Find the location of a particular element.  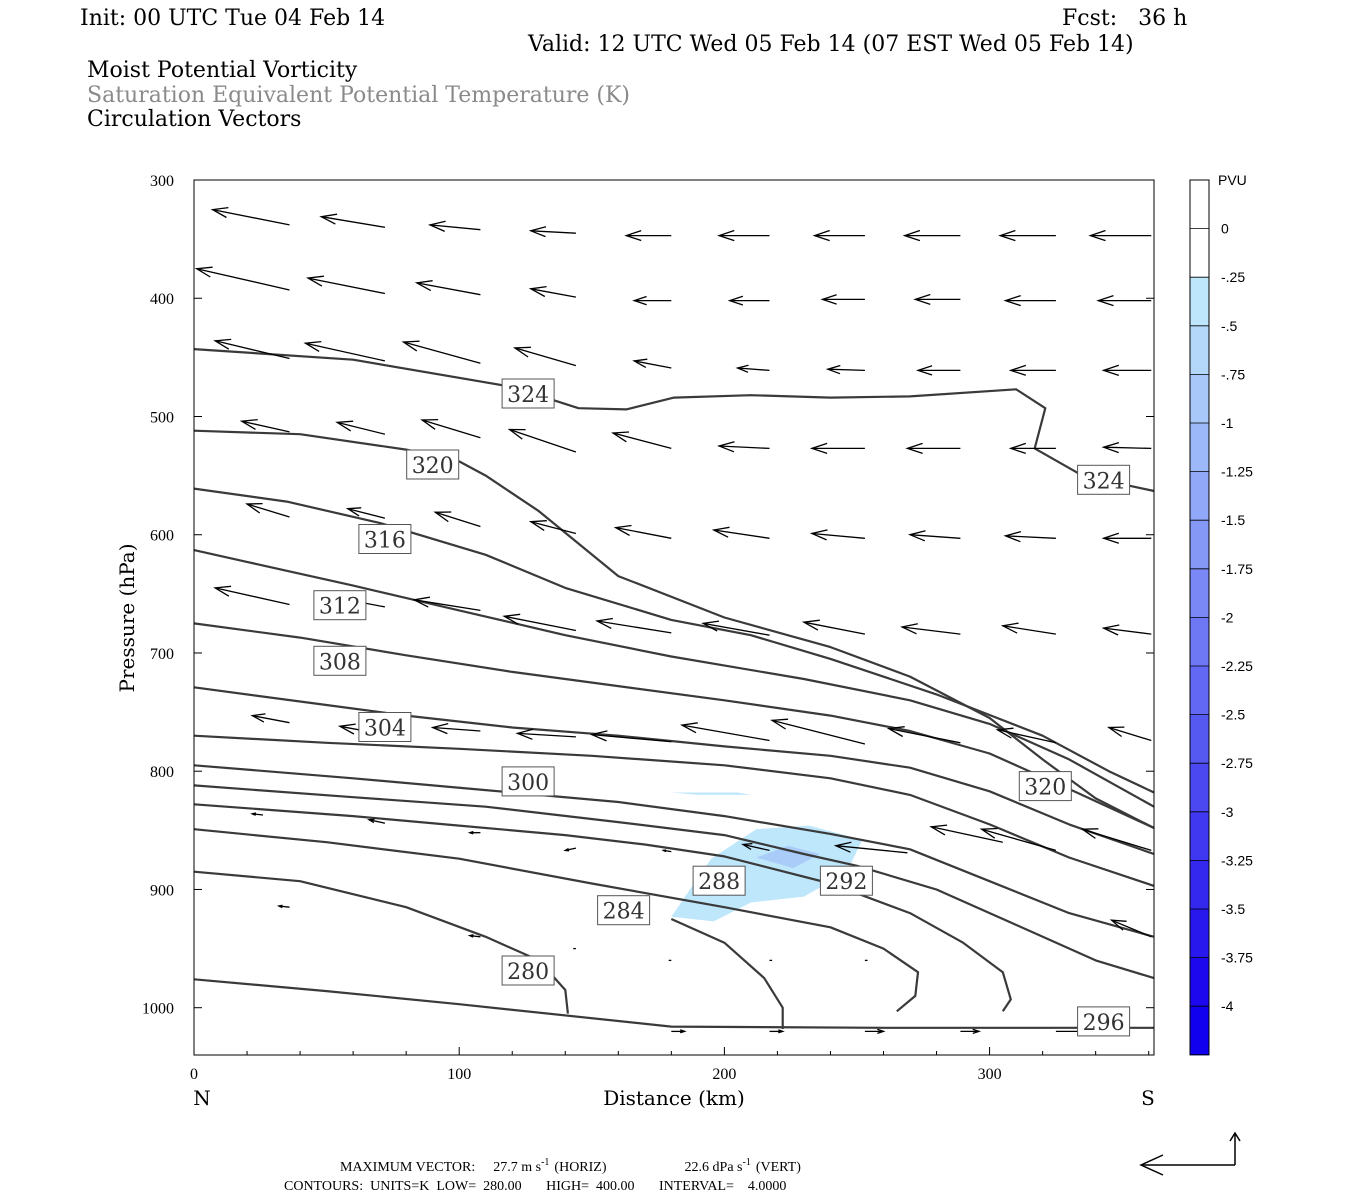

x-axis-left-end-label: N is located at coordinates (202, 1098).